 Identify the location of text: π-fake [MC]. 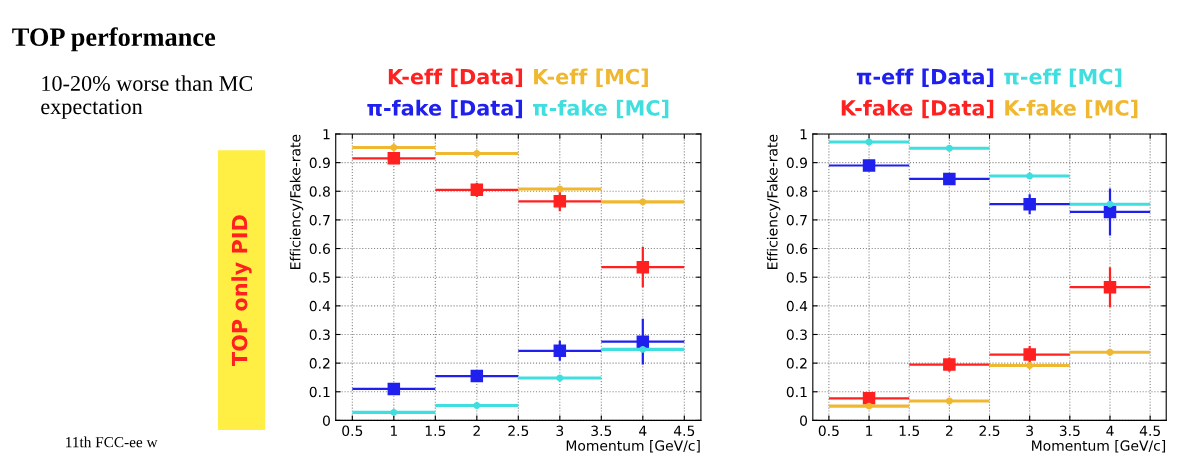
(601, 109).